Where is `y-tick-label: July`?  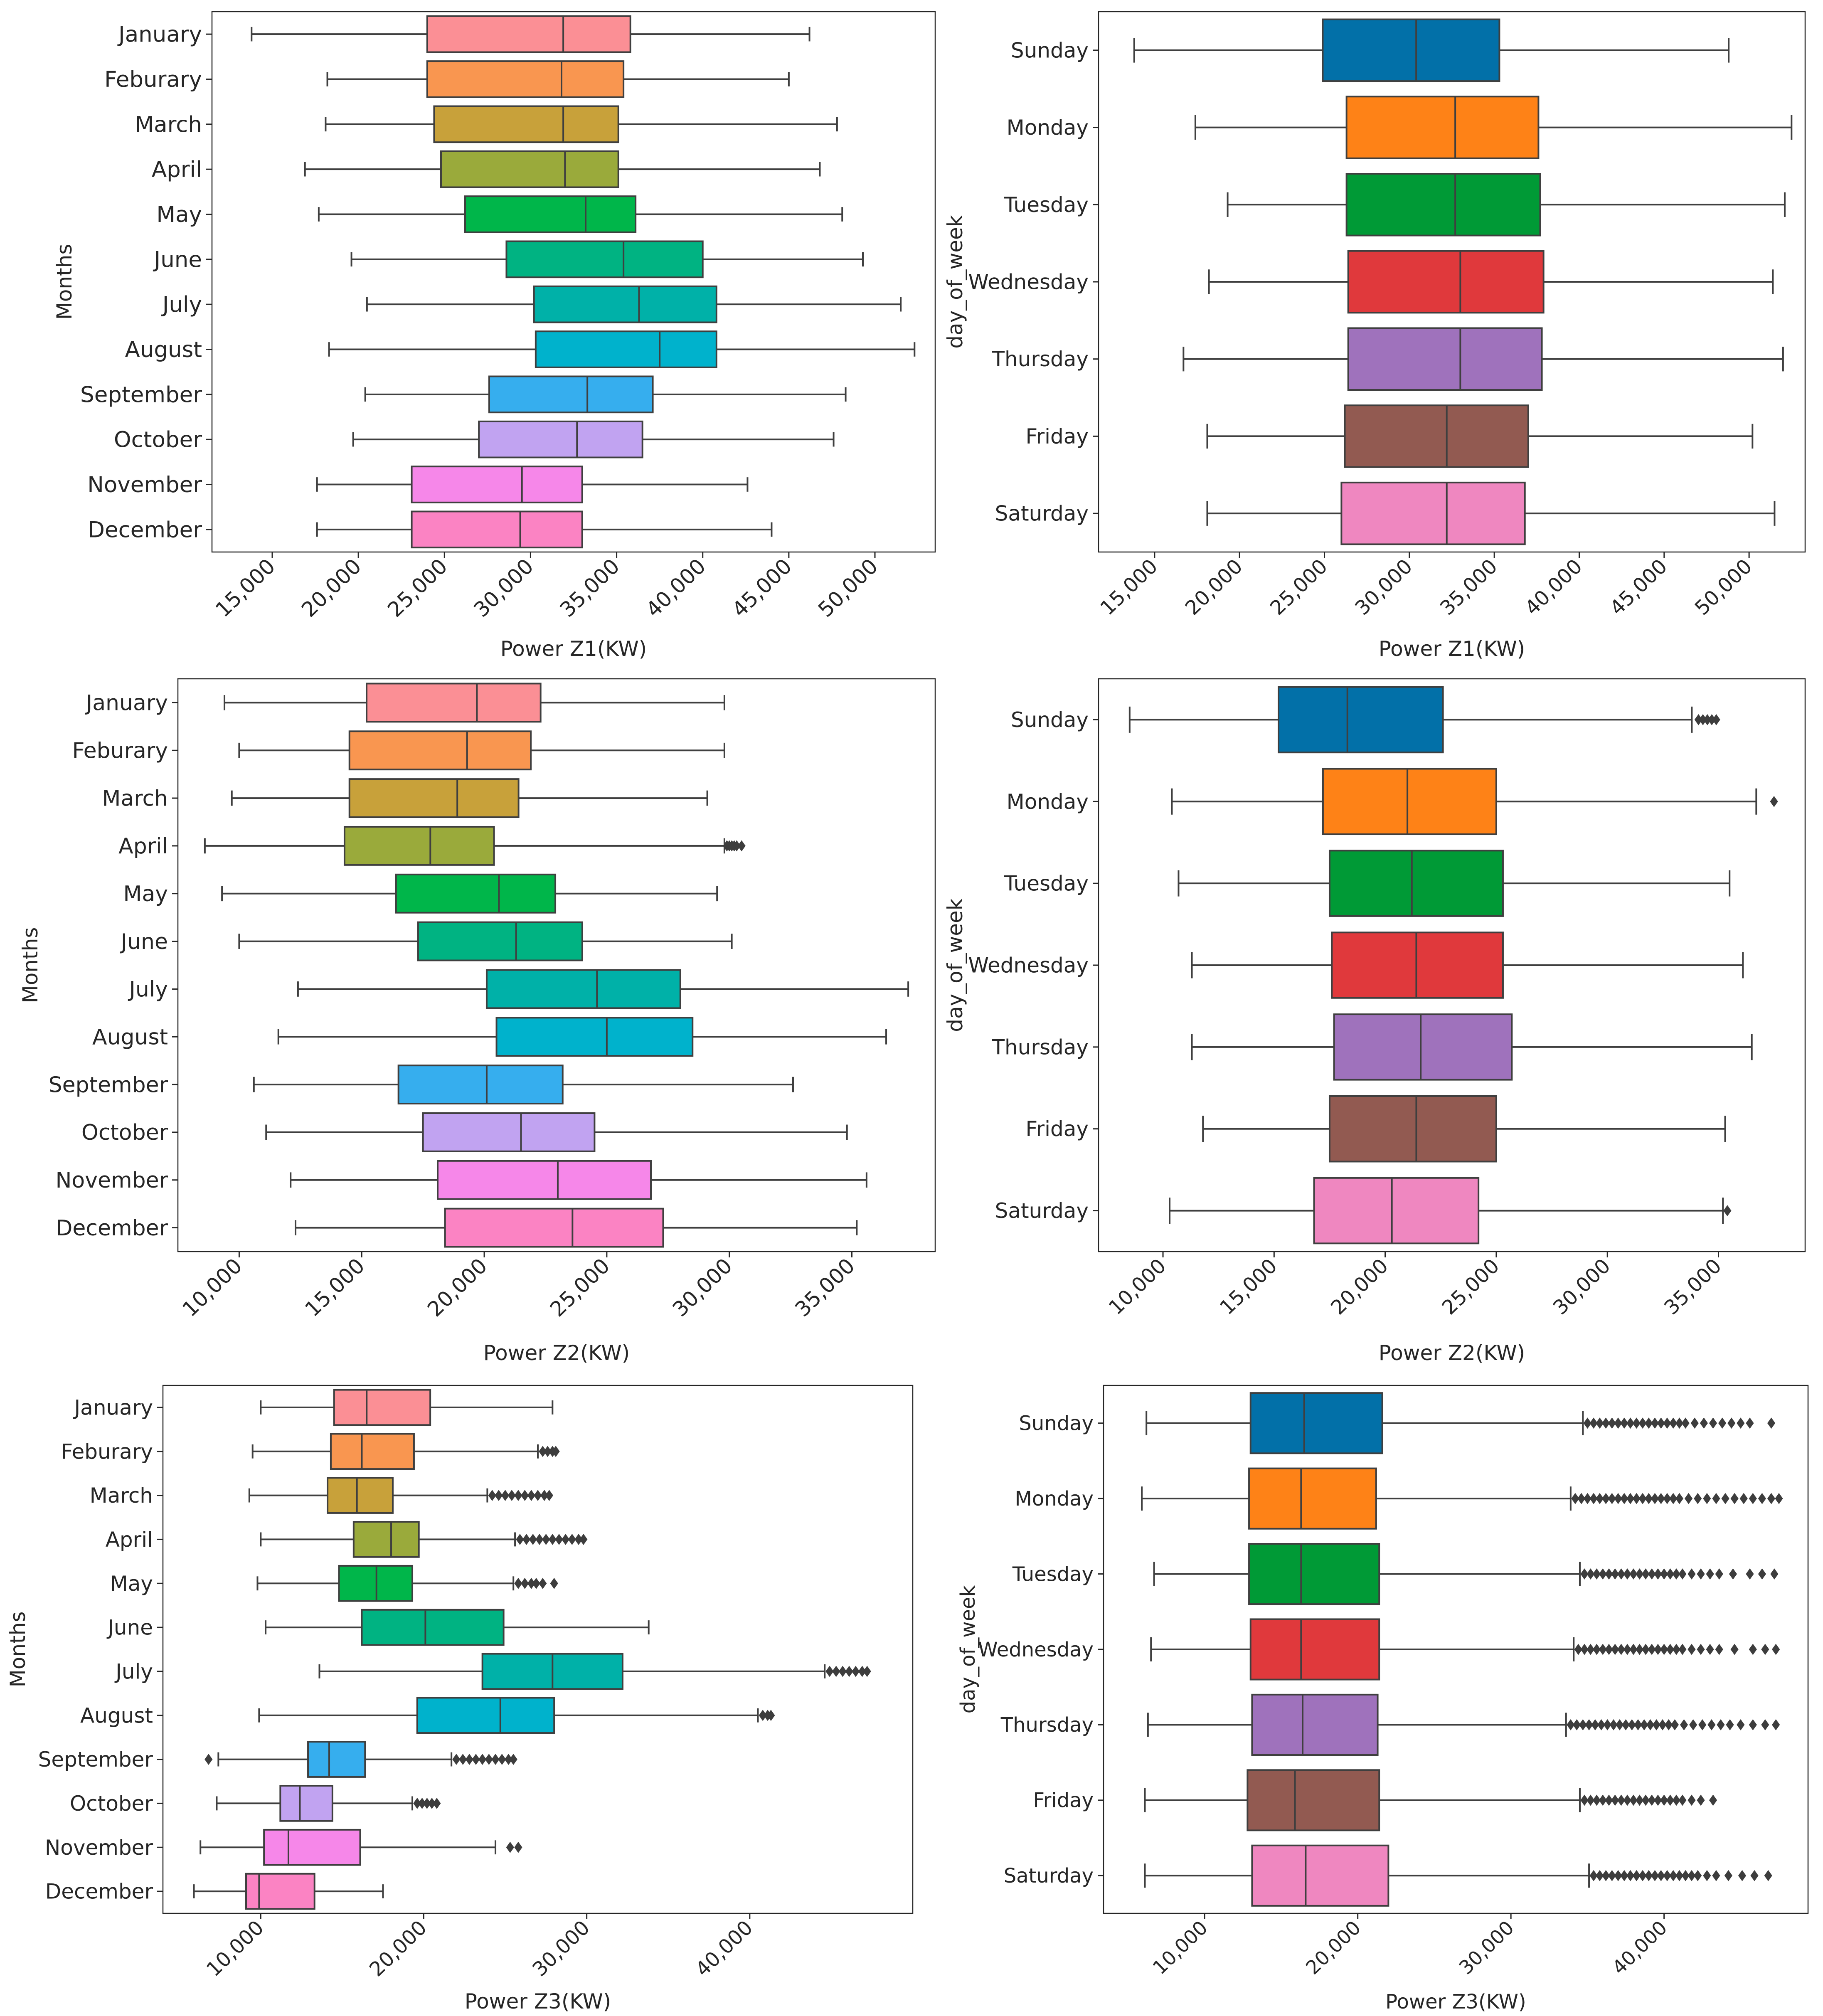
y-tick-label: July is located at coordinates (133, 1671).